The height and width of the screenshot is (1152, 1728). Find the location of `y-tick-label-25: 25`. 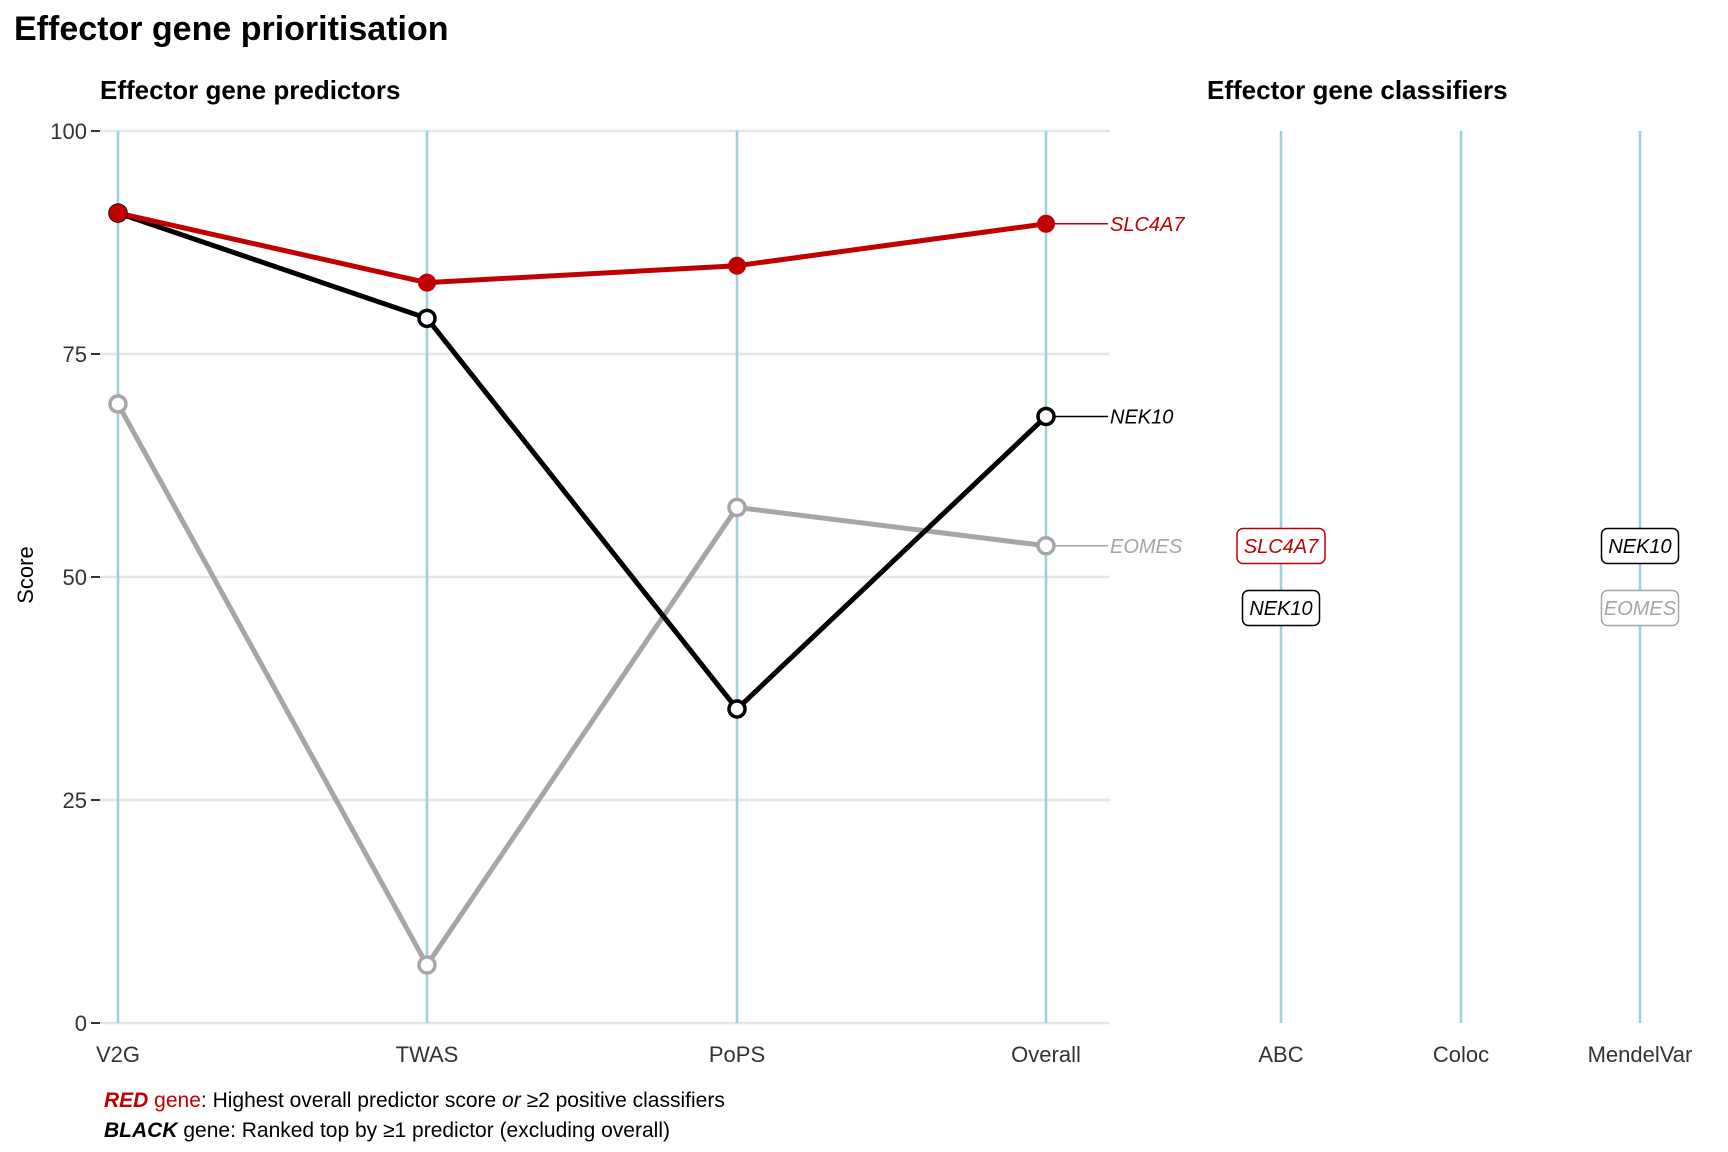

y-tick-label-25: 25 is located at coordinates (75, 800).